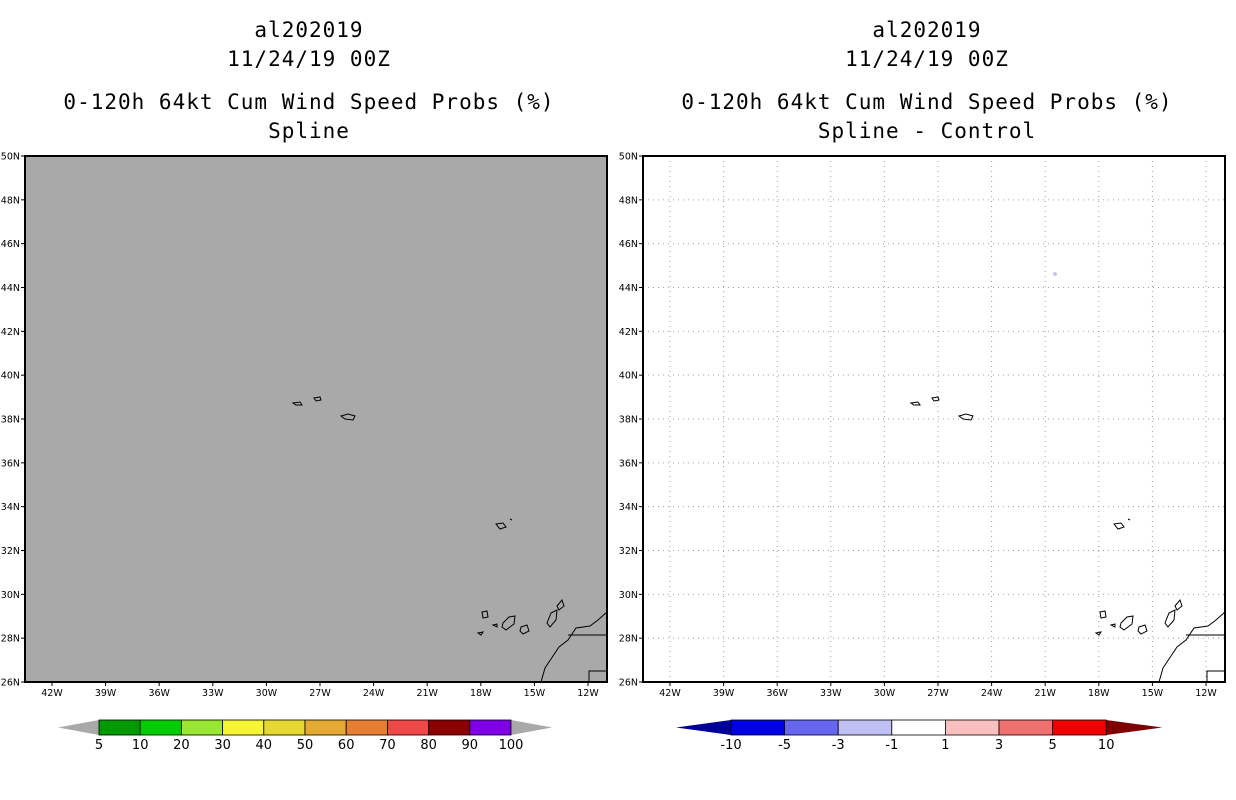  What do you see at coordinates (945, 745) in the screenshot?
I see `colorbar-label: 1` at bounding box center [945, 745].